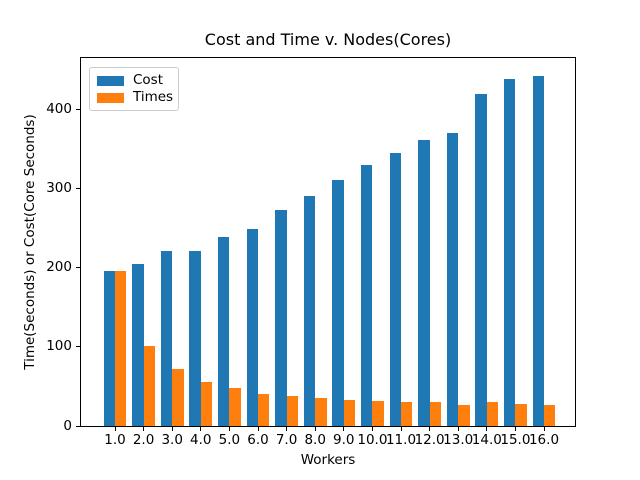 The width and height of the screenshot is (640, 480). What do you see at coordinates (435, 414) in the screenshot?
I see `times-bar-12.0` at bounding box center [435, 414].